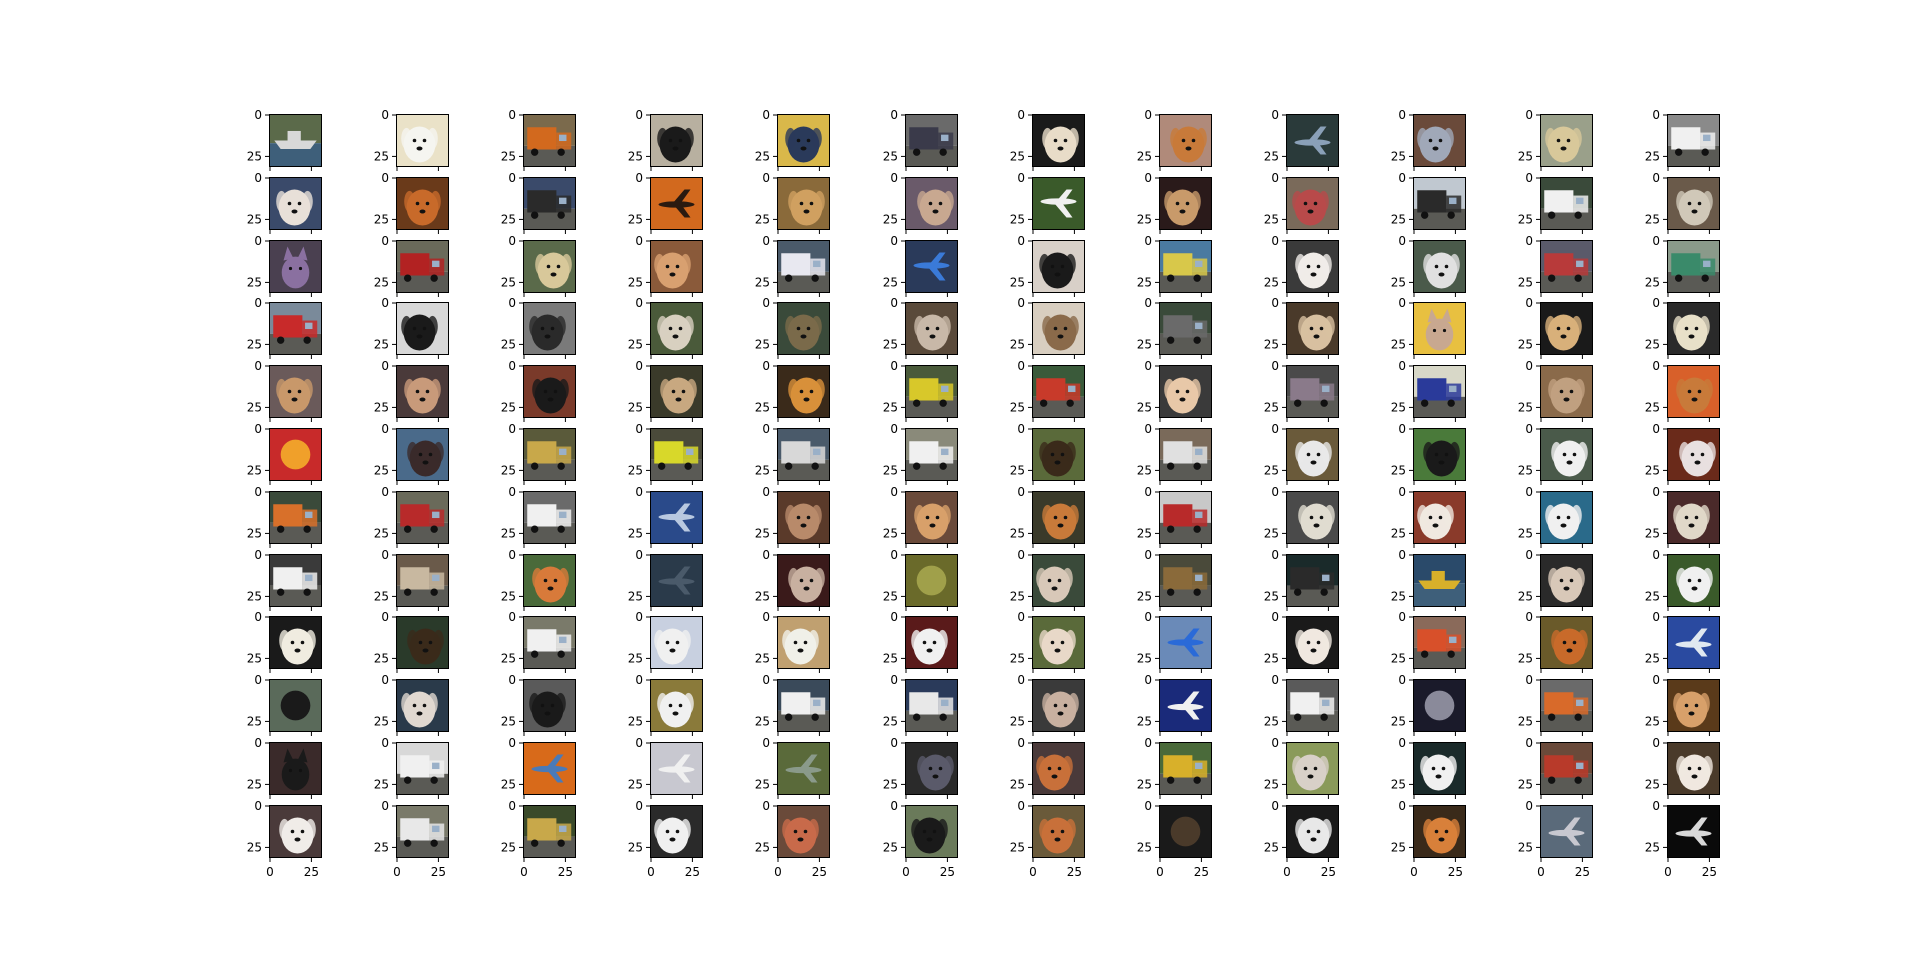 This screenshot has height=953, width=1920. I want to click on x-tick-label: 0, so click(270, 872).